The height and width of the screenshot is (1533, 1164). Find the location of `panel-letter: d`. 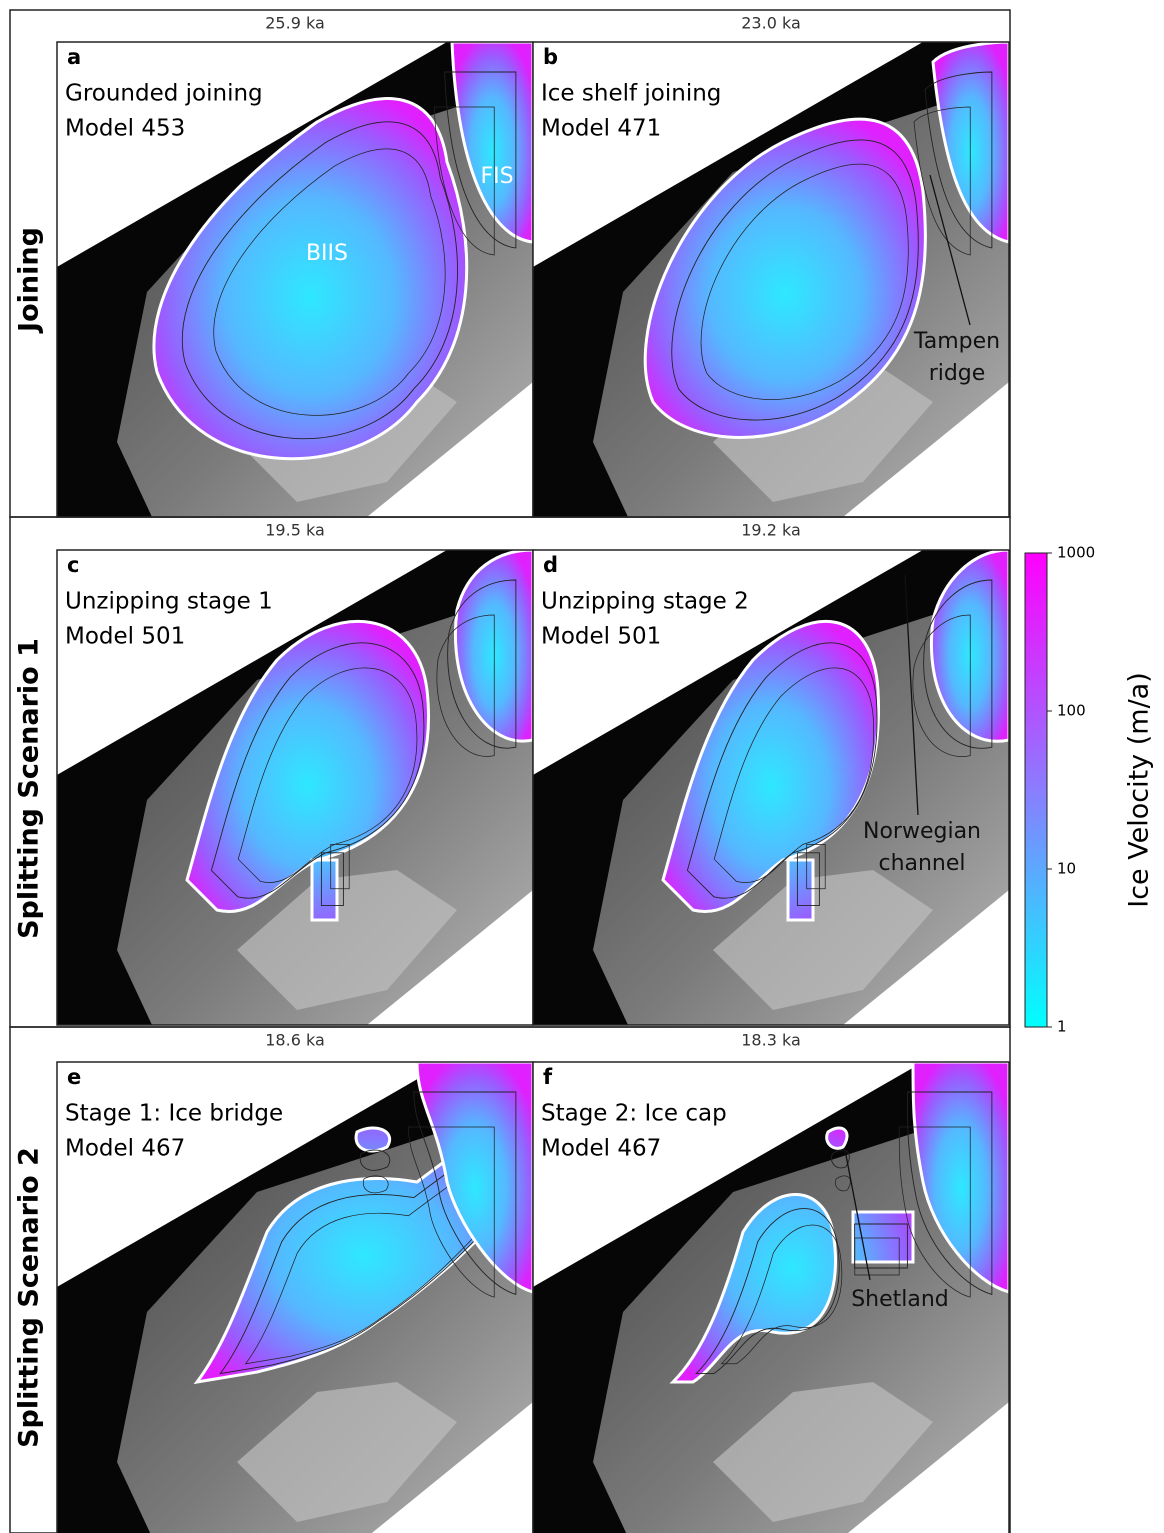

panel-letter: d is located at coordinates (550, 565).